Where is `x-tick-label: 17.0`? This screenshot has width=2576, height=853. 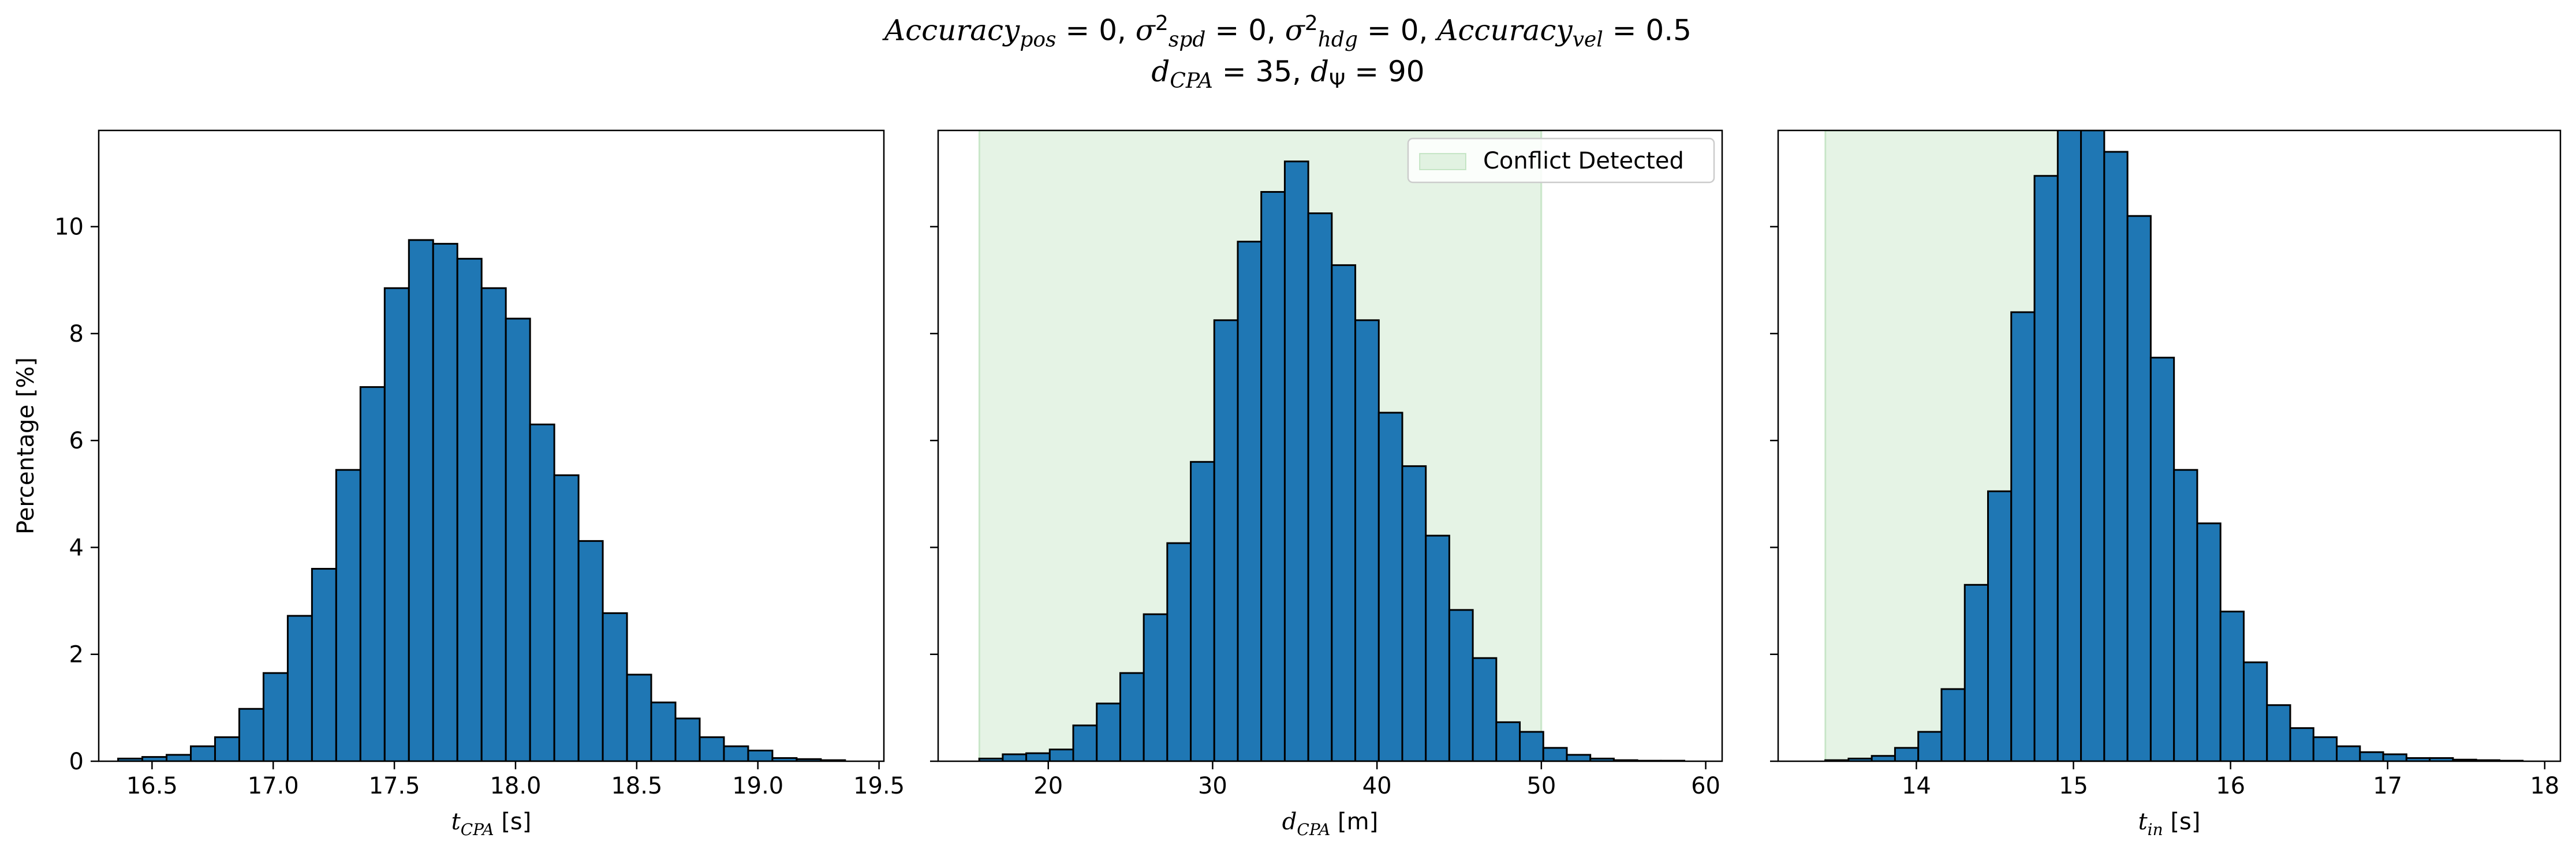 x-tick-label: 17.0 is located at coordinates (273, 786).